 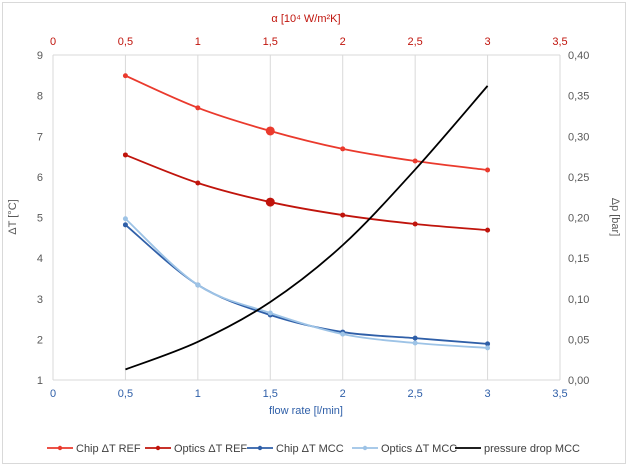 What do you see at coordinates (40, 381) in the screenshot?
I see `y-tick-label: 1` at bounding box center [40, 381].